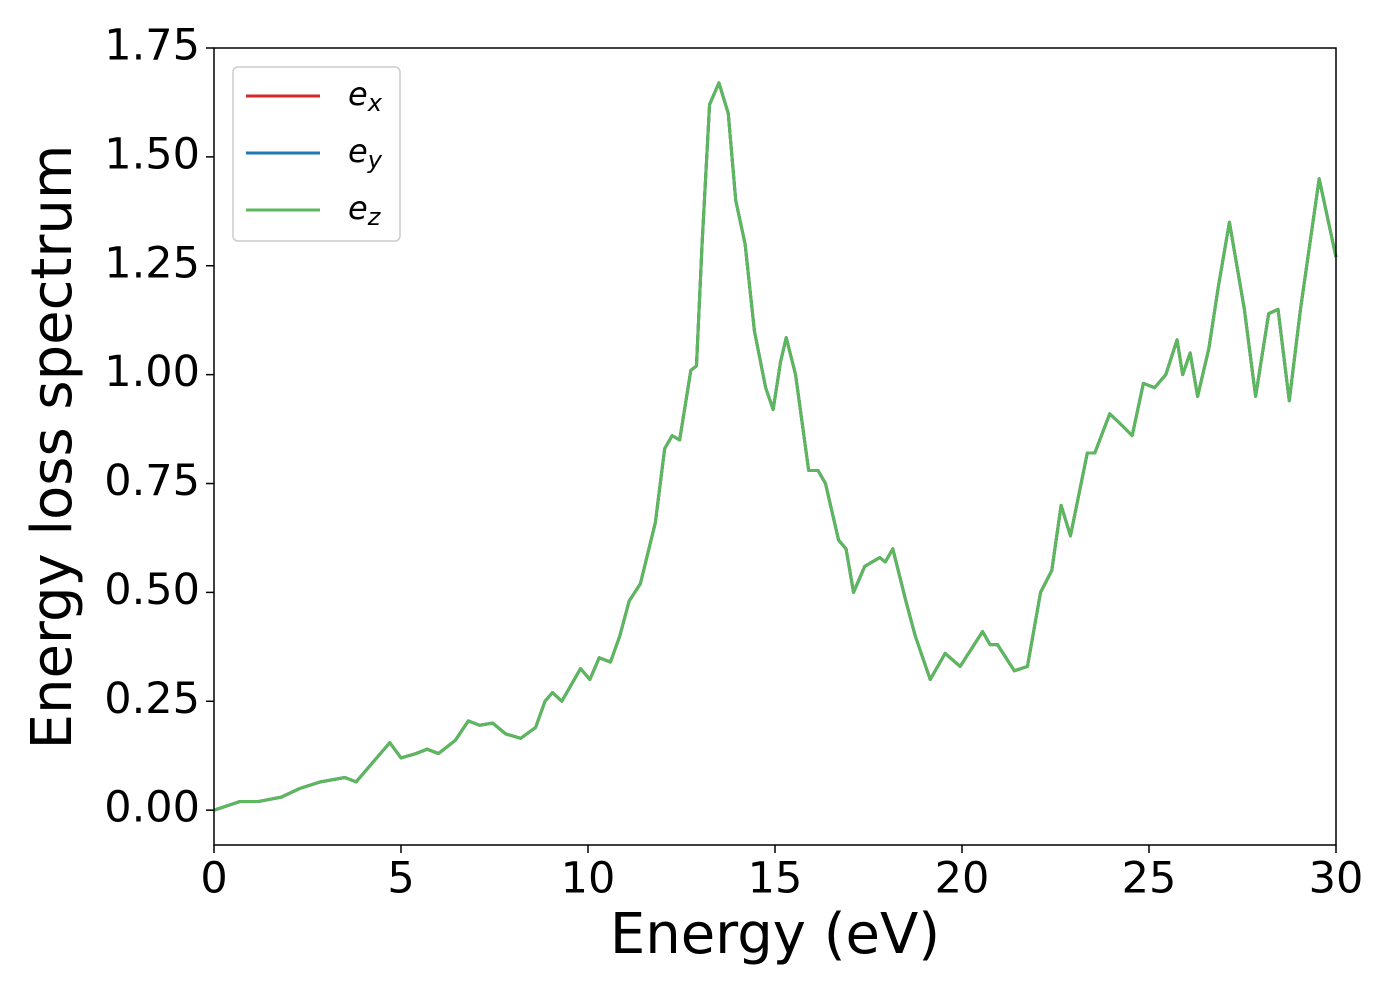  Describe the element at coordinates (365, 153) in the screenshot. I see `legend-label: ey` at that location.